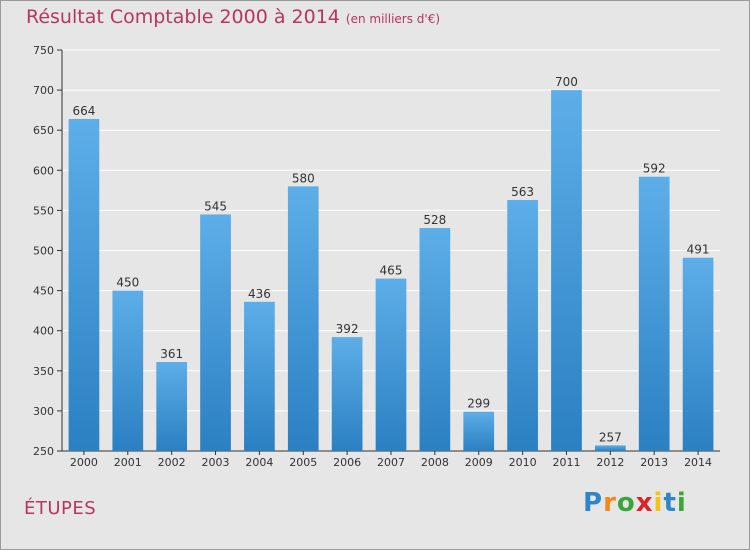 The height and width of the screenshot is (550, 750). I want to click on x-tick-label-2006: 2006, so click(347, 462).